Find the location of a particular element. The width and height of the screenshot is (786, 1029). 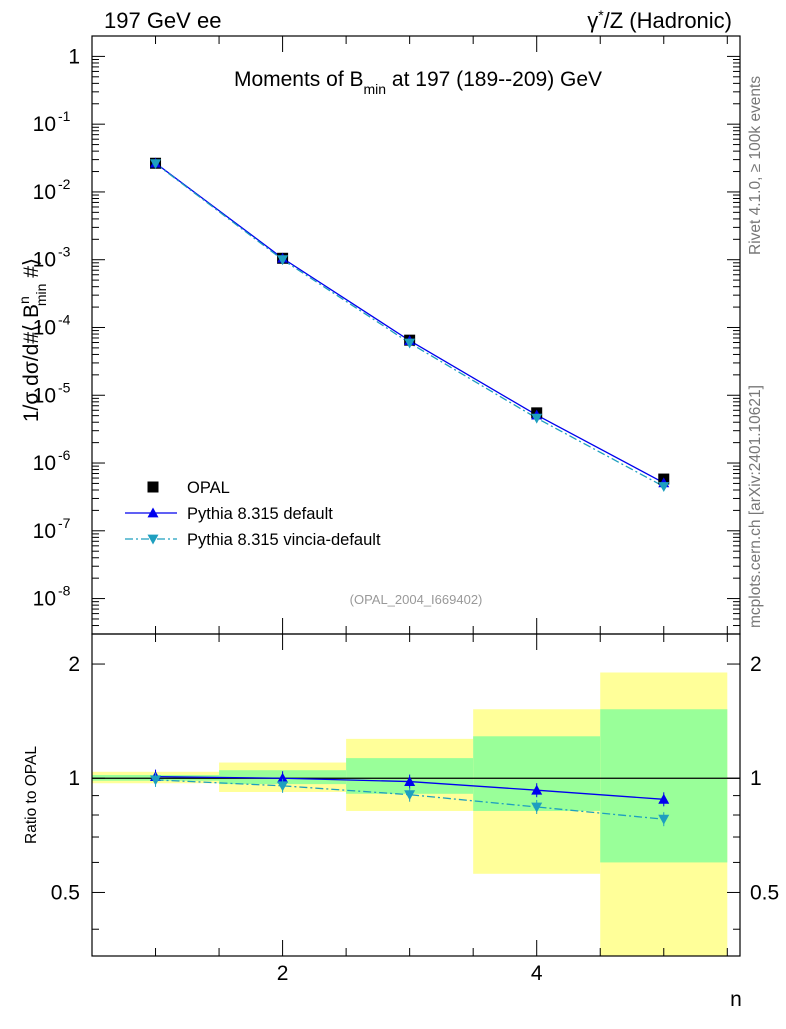

y-tick-label: 1 is located at coordinates (74, 56).